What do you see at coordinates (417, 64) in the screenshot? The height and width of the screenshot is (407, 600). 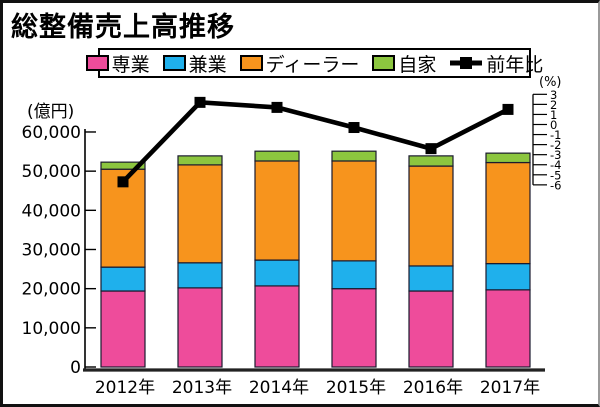 I see `legend-label: 自家` at bounding box center [417, 64].